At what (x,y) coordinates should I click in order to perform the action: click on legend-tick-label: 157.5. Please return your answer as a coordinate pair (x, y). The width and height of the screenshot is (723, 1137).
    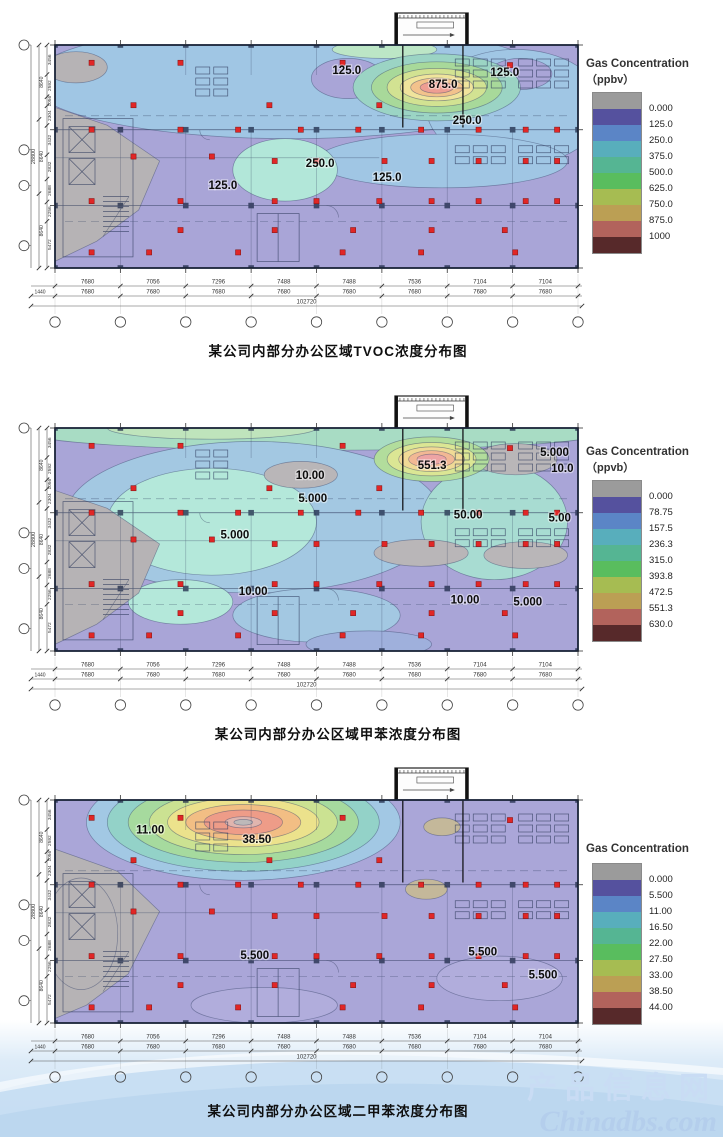
    Looking at the image, I should click on (661, 528).